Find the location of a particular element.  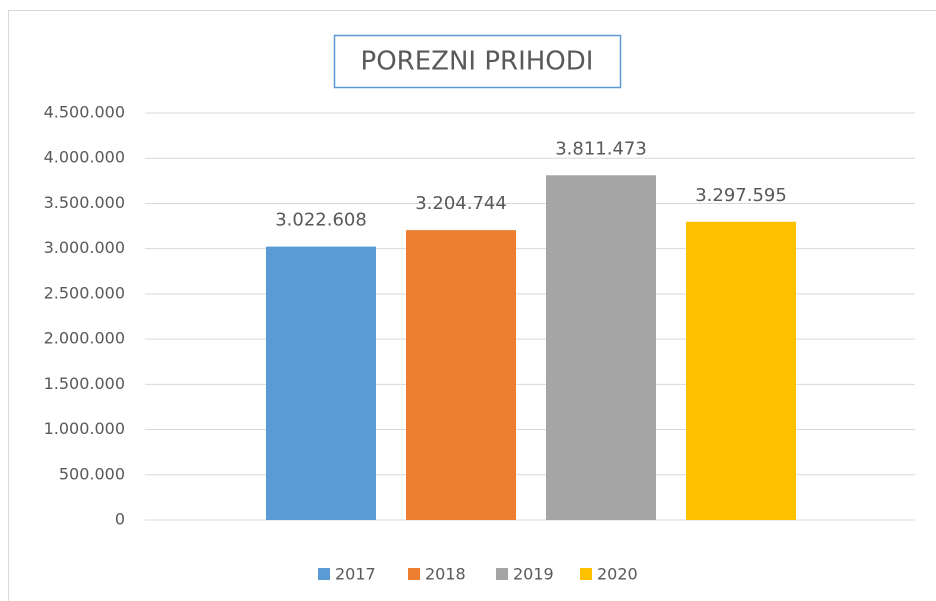

y-tick-label: 500.000 is located at coordinates (92, 473).